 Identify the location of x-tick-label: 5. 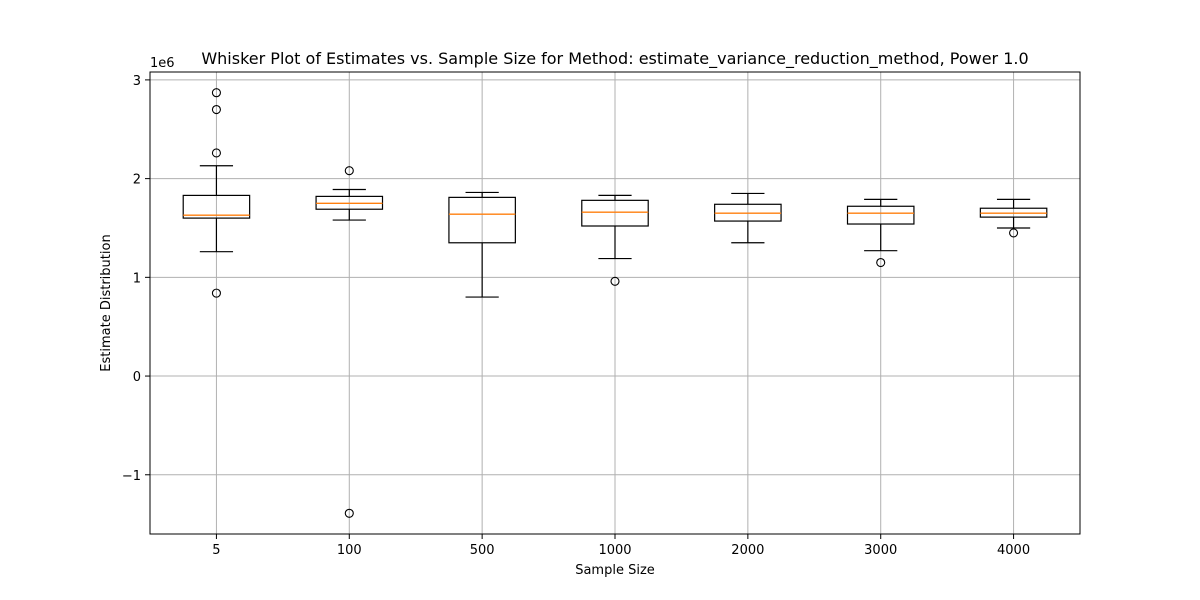
(216, 550).